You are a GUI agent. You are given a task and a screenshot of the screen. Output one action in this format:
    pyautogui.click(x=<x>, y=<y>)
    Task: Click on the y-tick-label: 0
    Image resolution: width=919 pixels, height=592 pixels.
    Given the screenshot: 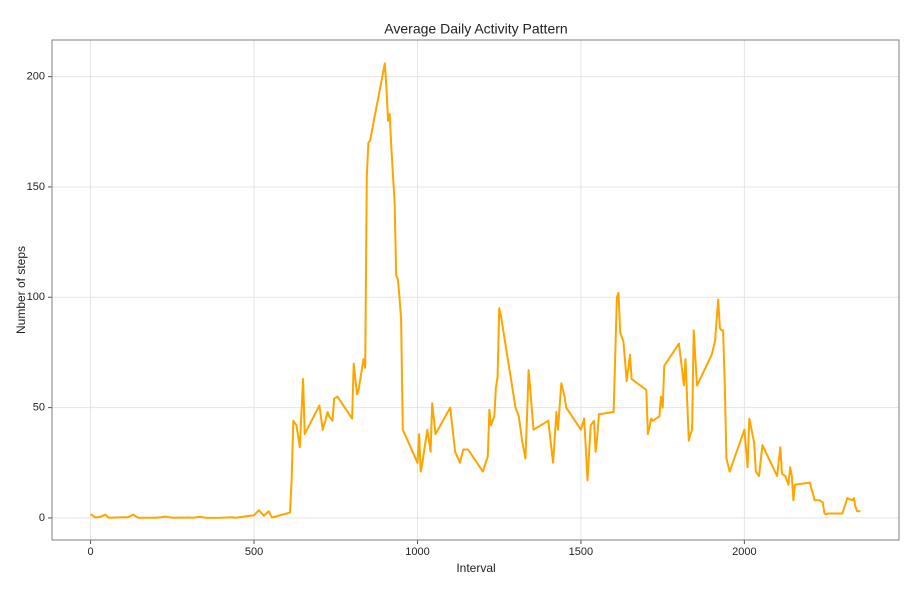 What is the action you would take?
    pyautogui.click(x=42, y=518)
    